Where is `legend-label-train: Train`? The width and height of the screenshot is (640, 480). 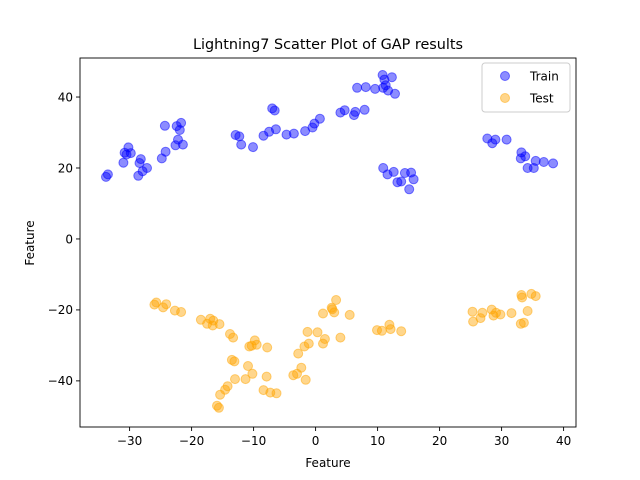 legend-label-train: Train is located at coordinates (544, 77).